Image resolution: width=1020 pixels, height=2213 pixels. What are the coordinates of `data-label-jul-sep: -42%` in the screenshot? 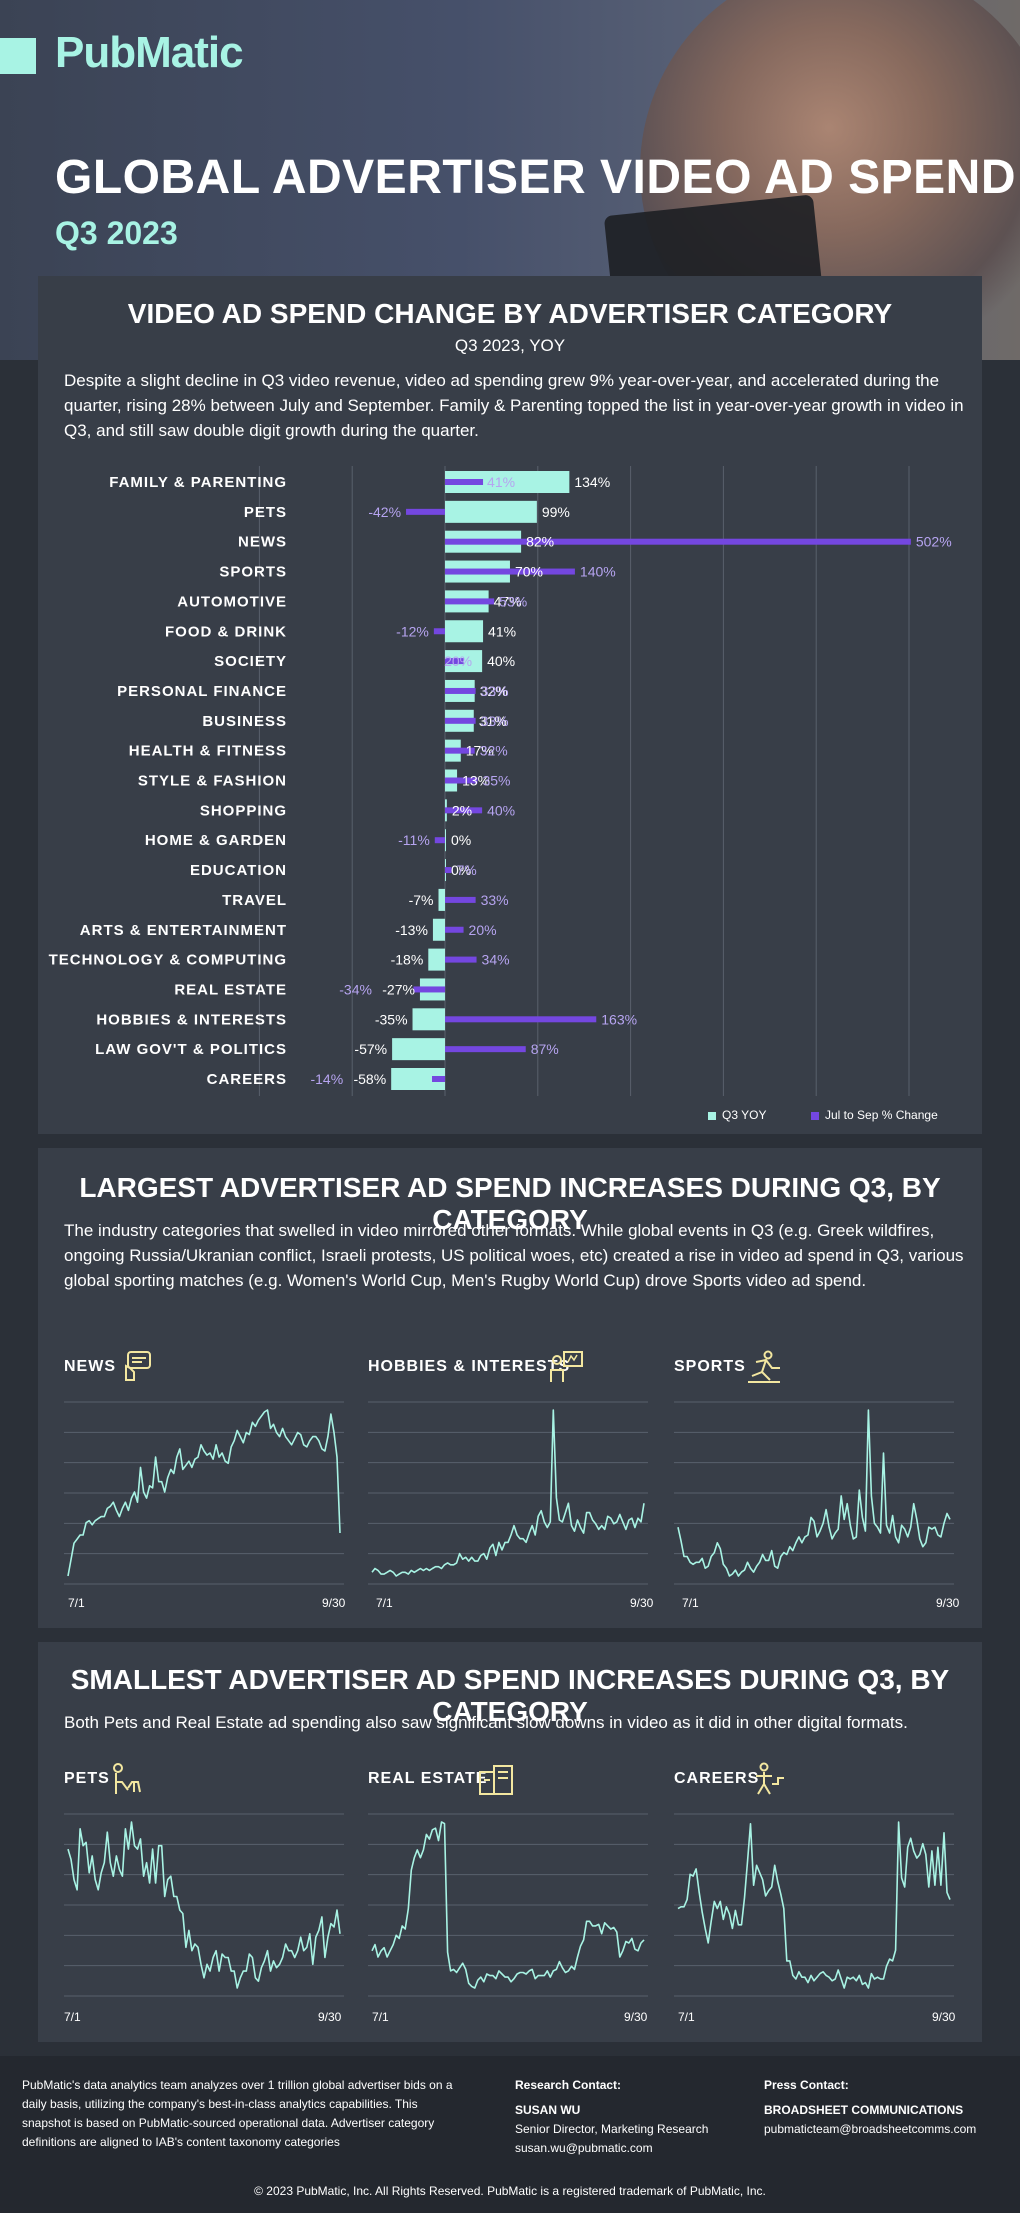 It's located at (384, 512).